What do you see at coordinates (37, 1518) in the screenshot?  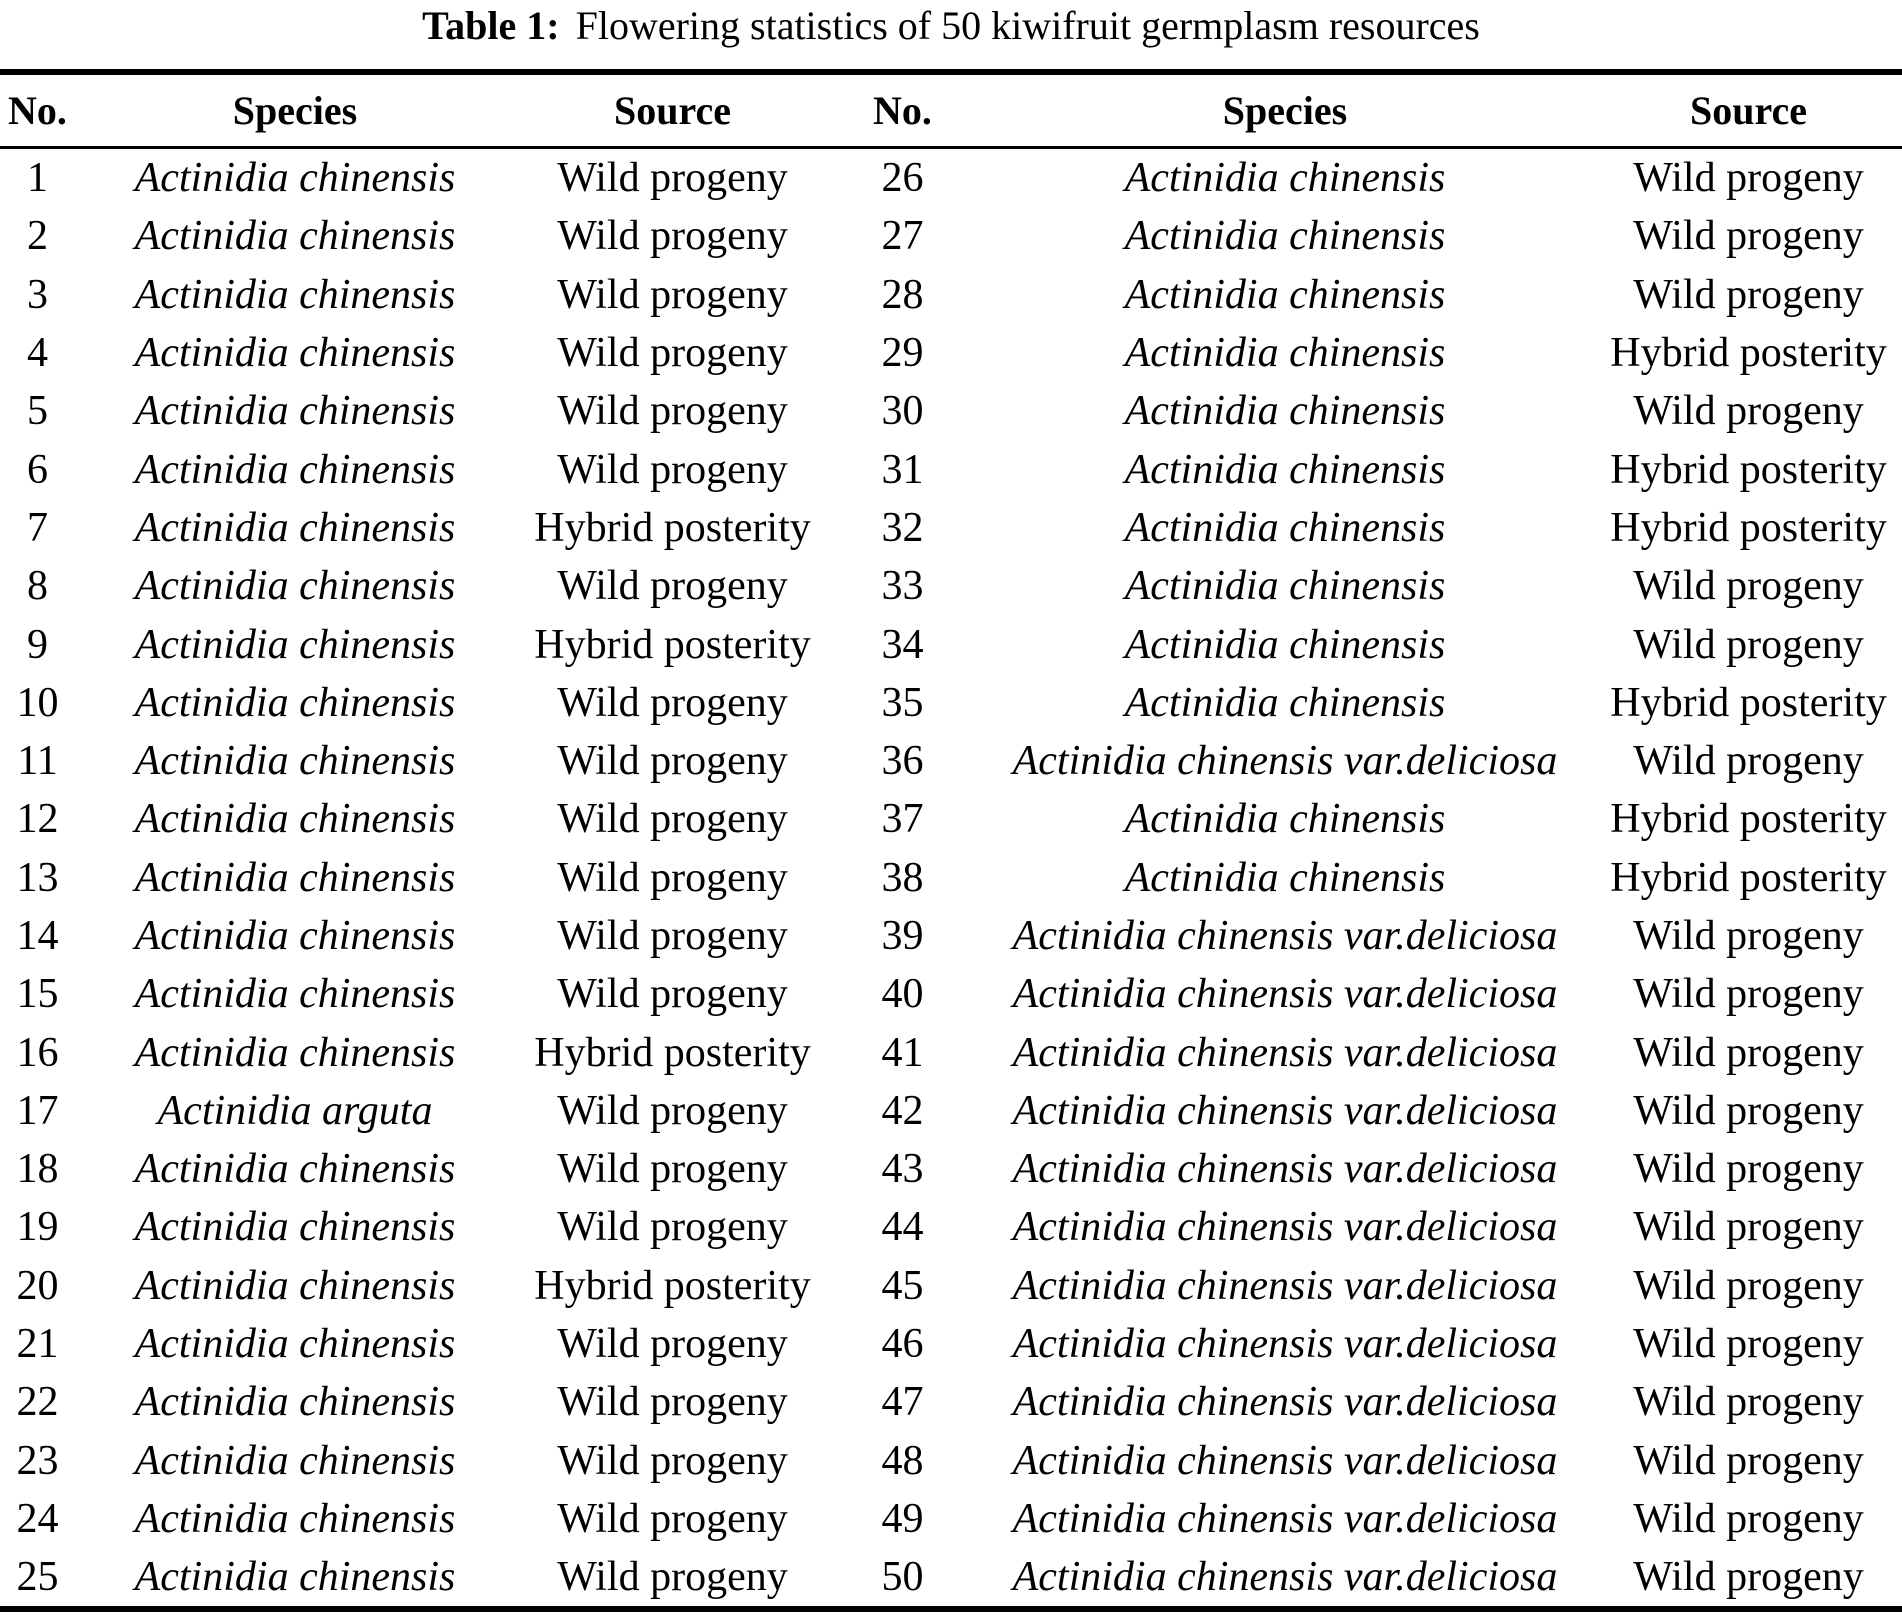 I see `cell-no-left: 24` at bounding box center [37, 1518].